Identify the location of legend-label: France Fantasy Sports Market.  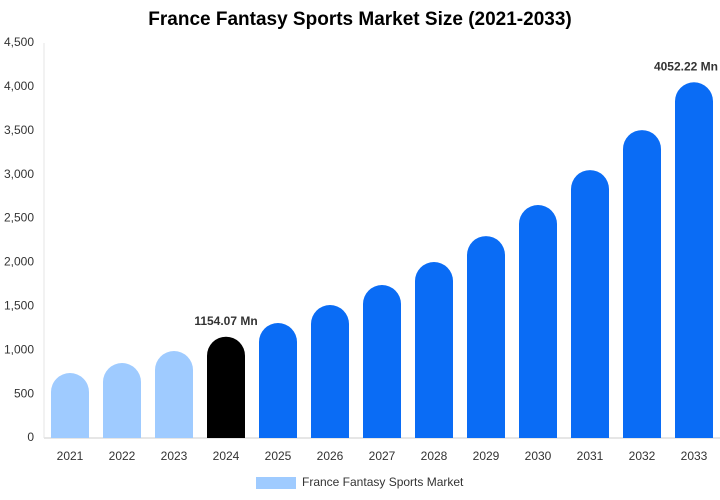
(383, 482).